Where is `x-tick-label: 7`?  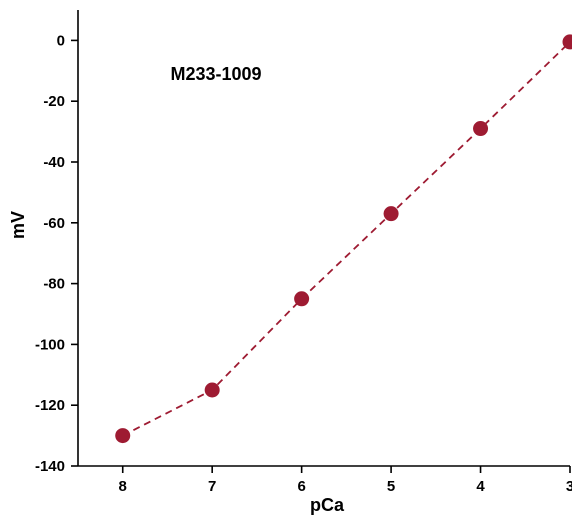 x-tick-label: 7 is located at coordinates (212, 486).